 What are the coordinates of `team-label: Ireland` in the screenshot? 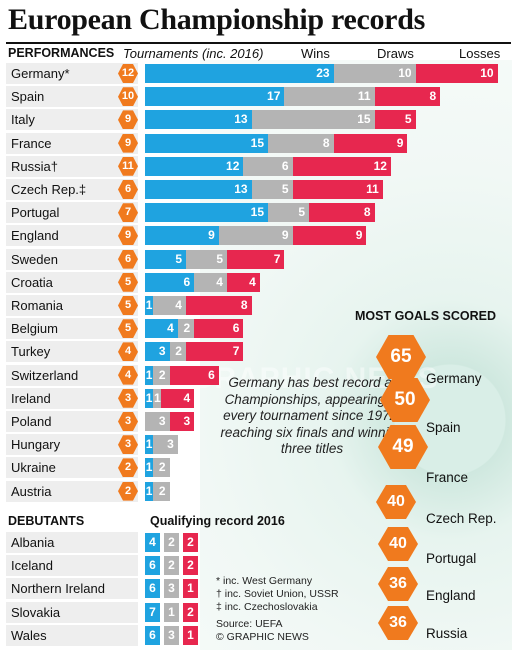 It's located at (72, 398).